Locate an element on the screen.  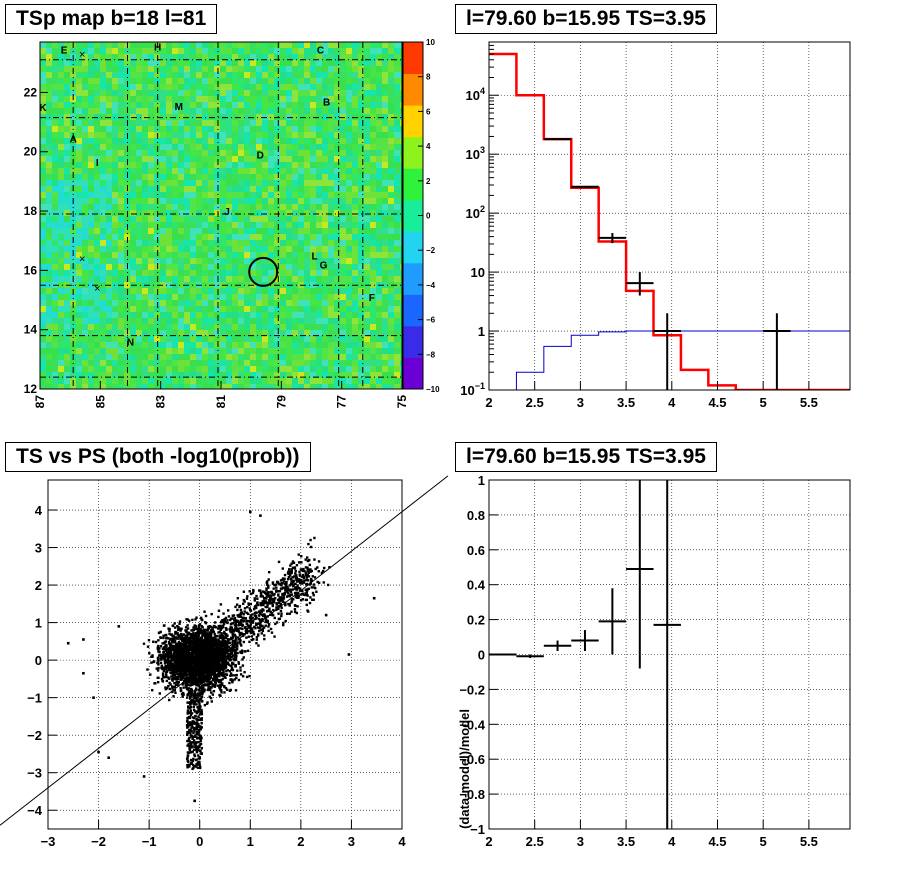
spectrum-x-tick-label: 5 is located at coordinates (763, 402).